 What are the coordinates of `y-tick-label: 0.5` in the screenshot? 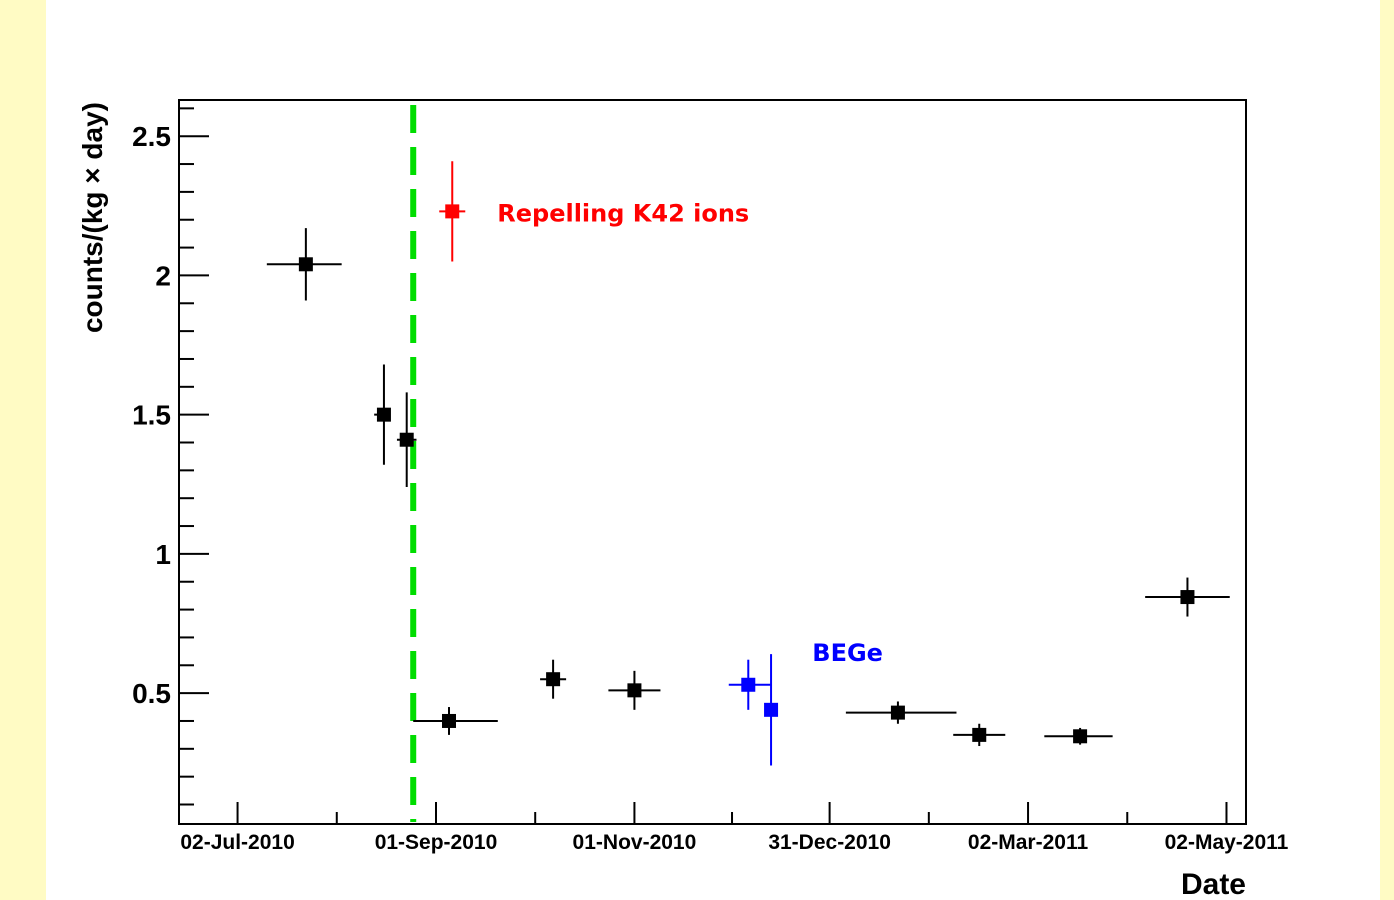 It's located at (151, 693).